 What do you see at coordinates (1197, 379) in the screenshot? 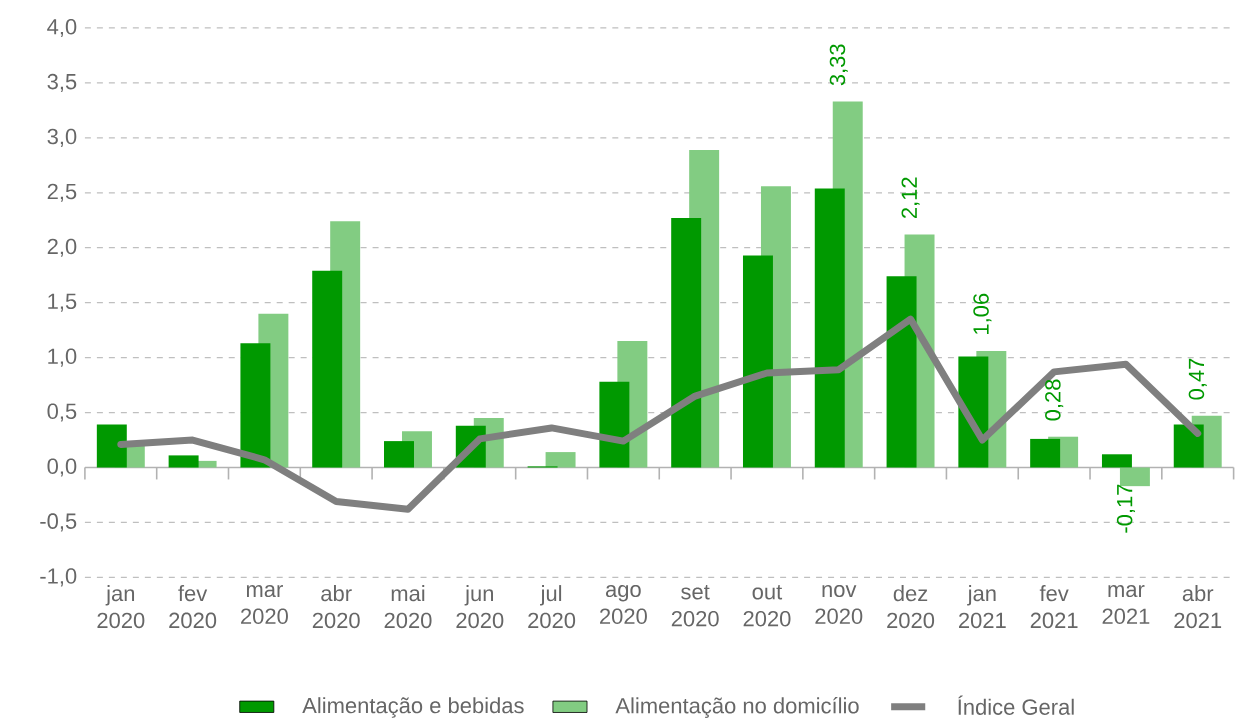
I see `data-label: 0,47` at bounding box center [1197, 379].